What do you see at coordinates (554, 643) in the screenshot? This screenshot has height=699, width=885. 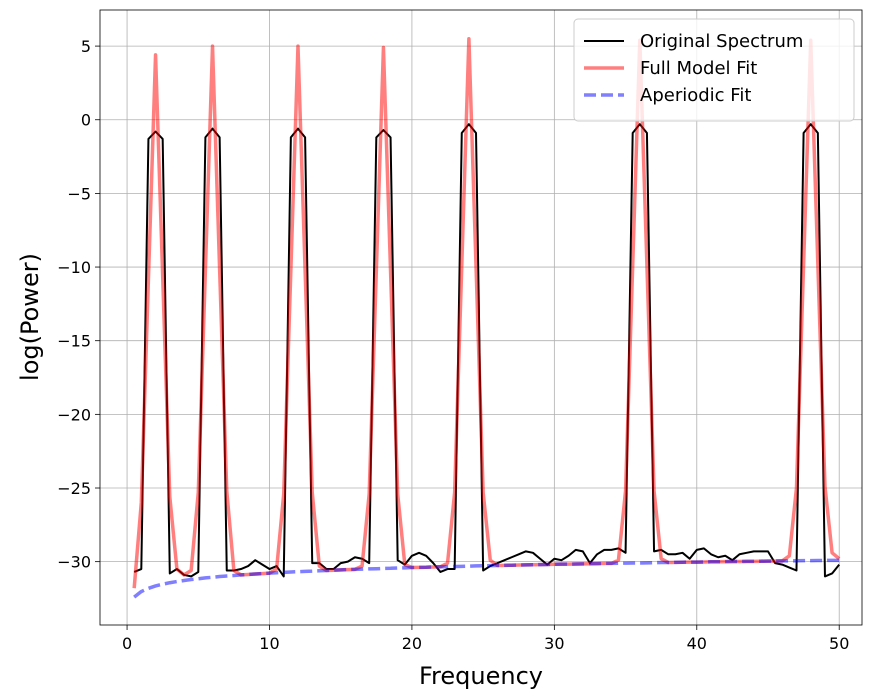 I see `x-tick-label: 30` at bounding box center [554, 643].